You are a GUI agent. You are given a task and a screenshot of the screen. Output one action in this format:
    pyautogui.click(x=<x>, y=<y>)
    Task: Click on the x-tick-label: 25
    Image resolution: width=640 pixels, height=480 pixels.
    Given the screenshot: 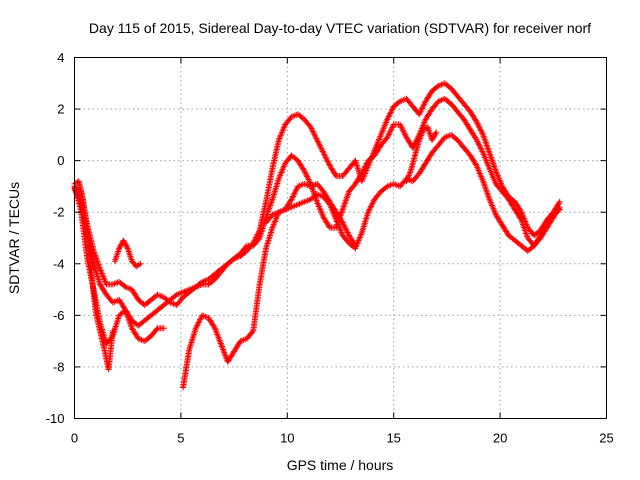 What is the action you would take?
    pyautogui.click(x=606, y=438)
    